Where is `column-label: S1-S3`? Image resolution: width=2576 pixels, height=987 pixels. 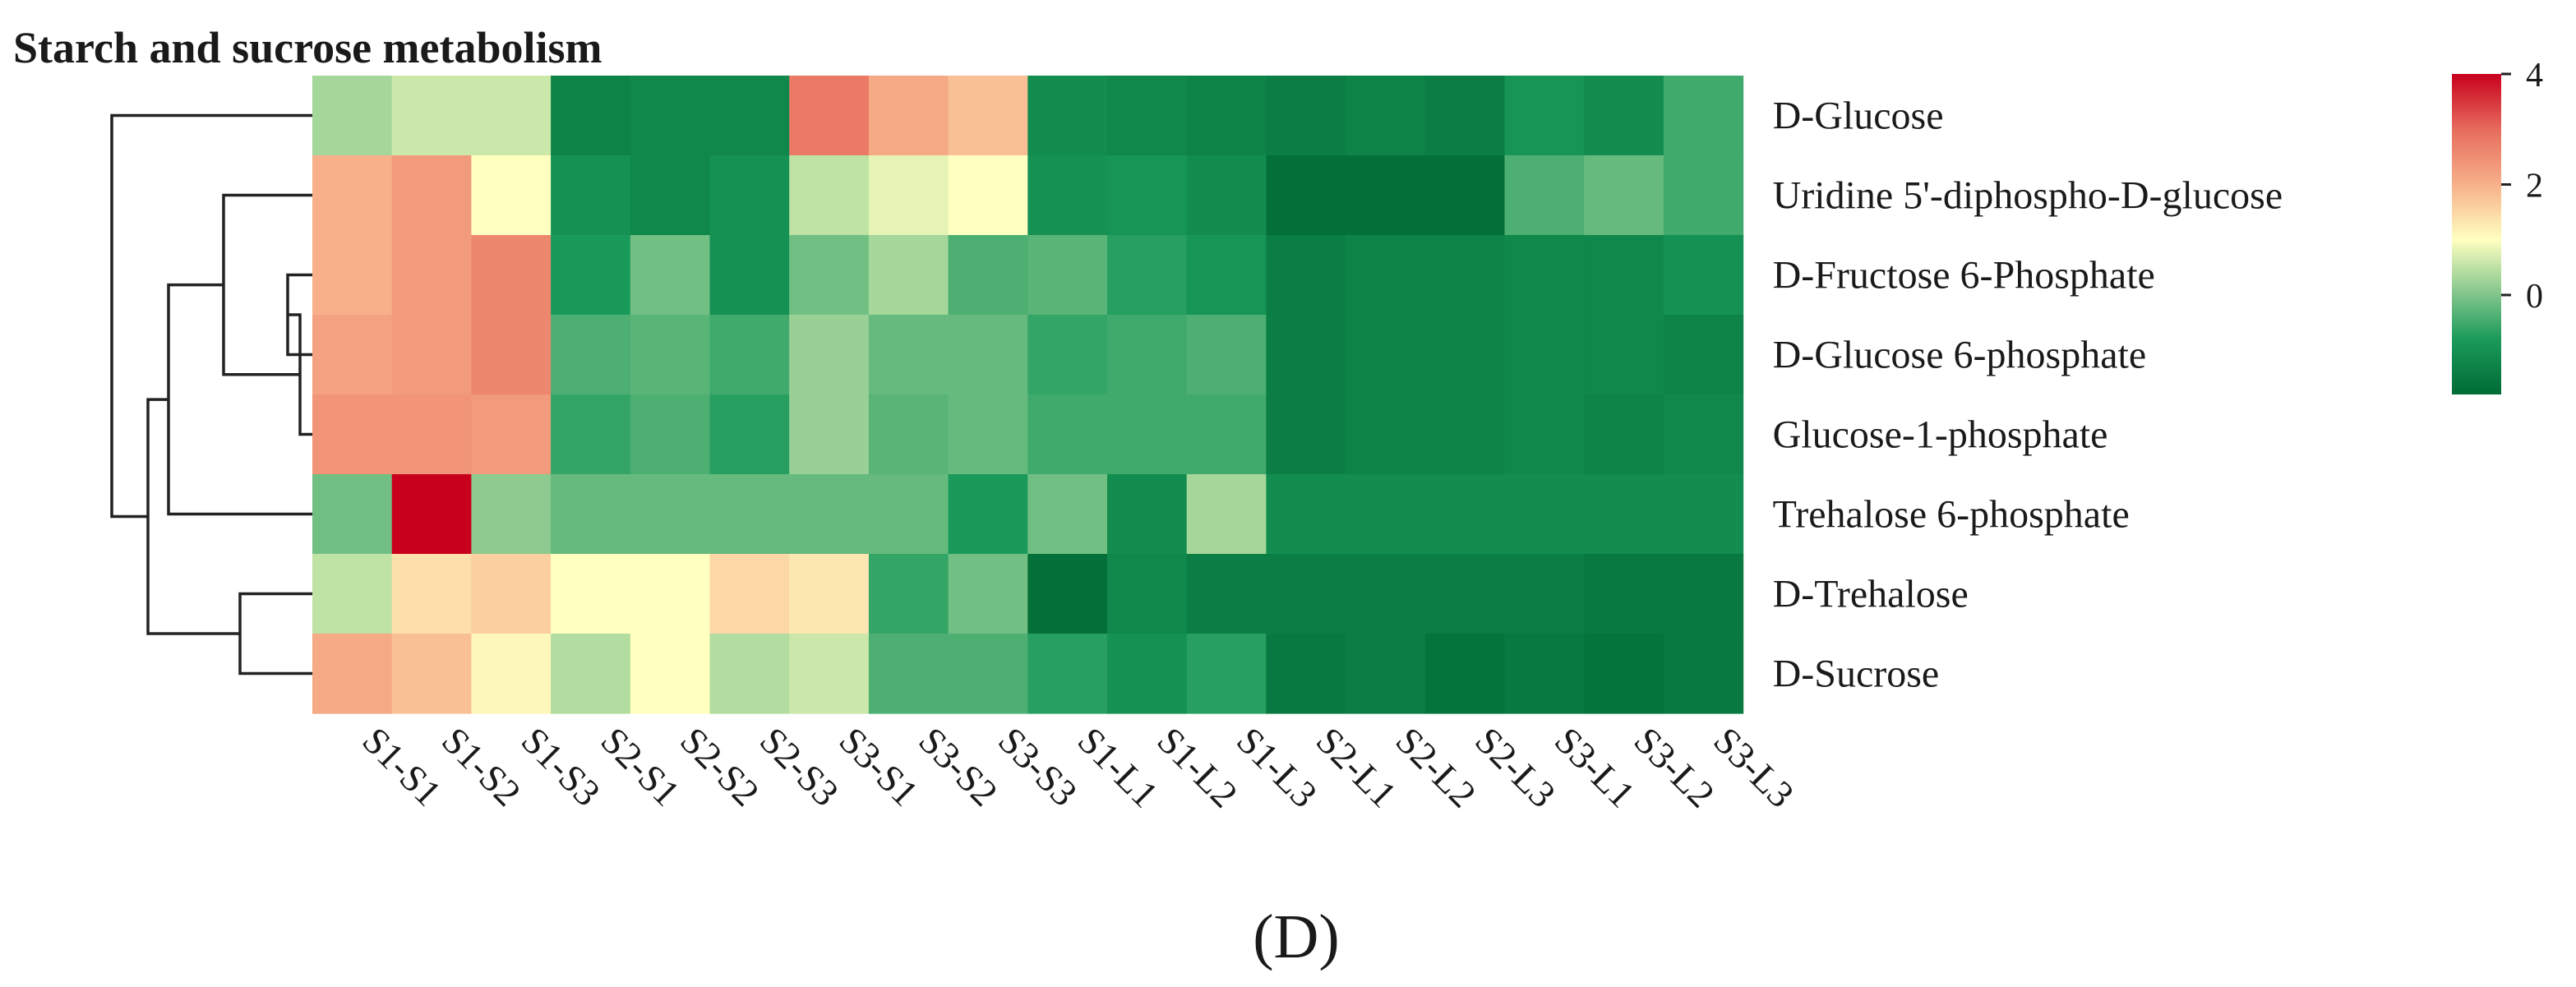
column-label: S1-S3 is located at coordinates (562, 766).